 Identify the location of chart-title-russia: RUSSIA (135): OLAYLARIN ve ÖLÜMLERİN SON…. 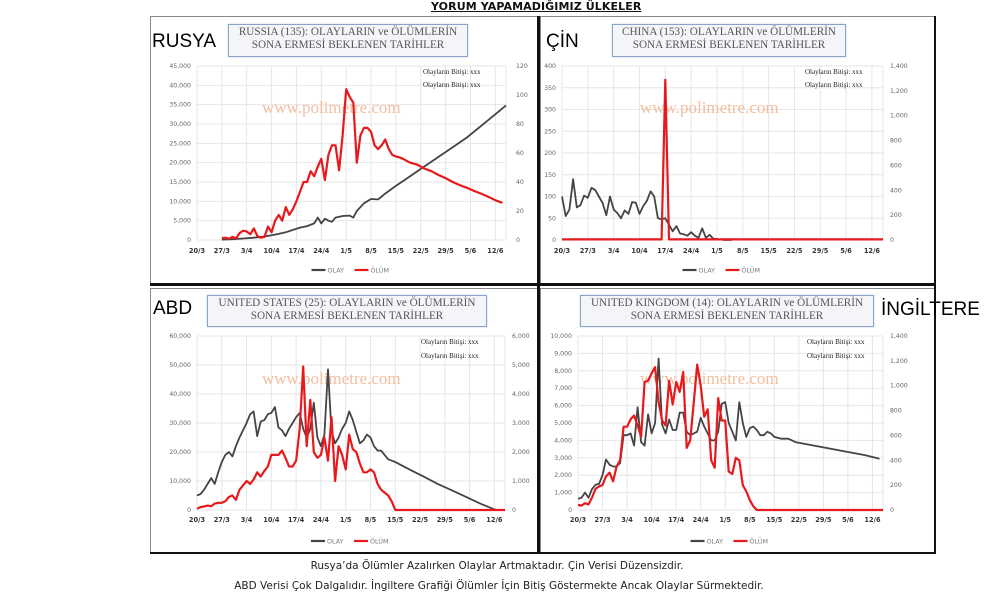
(348, 40).